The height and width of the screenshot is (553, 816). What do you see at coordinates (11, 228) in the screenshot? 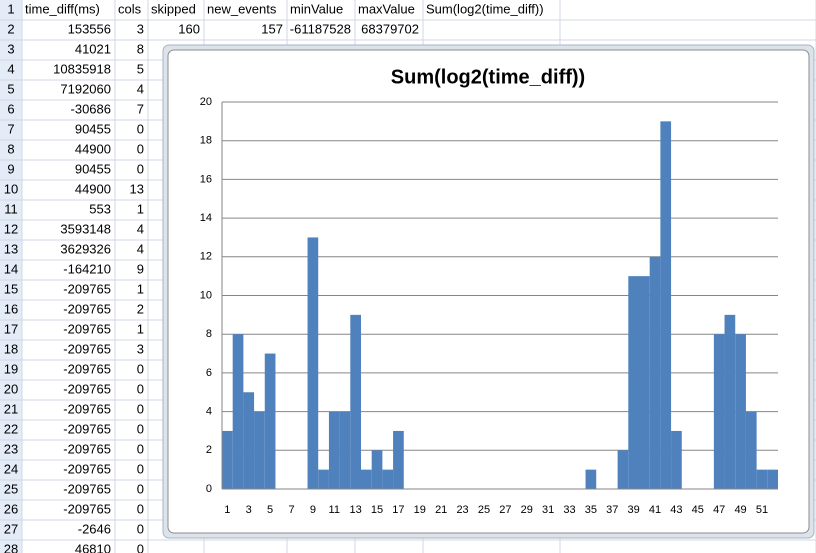
I see `row-number: 12` at bounding box center [11, 228].